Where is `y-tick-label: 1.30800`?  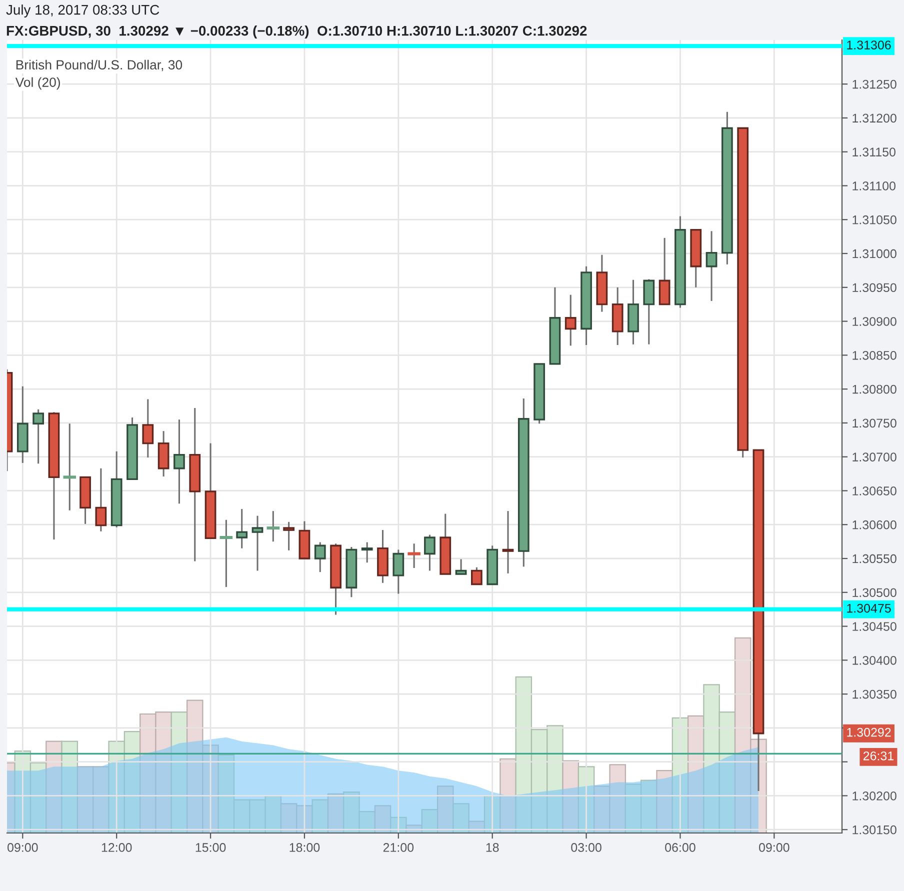
y-tick-label: 1.30800 is located at coordinates (874, 389).